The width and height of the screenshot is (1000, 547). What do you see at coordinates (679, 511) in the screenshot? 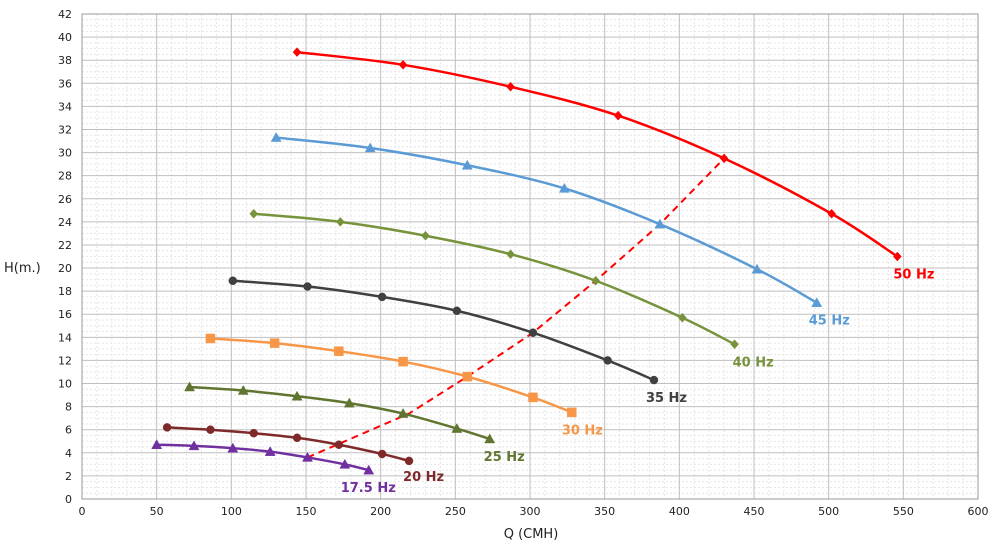
I see `x-tick-label: 400` at bounding box center [679, 511].